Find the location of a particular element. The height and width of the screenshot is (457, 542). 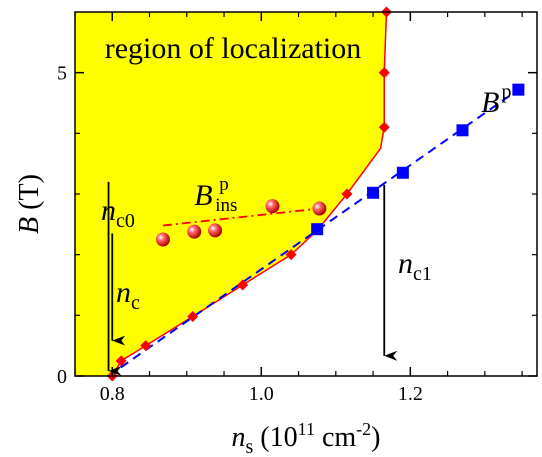

nc1-main: n is located at coordinates (405, 263).